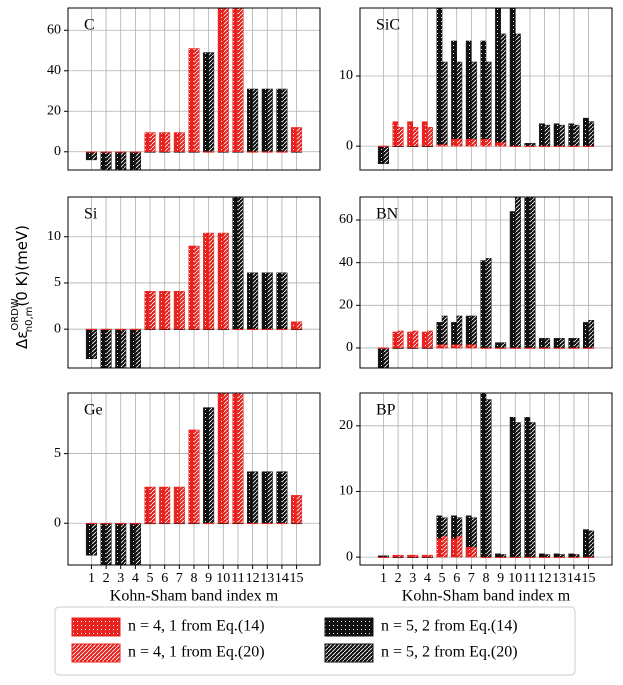  Describe the element at coordinates (164, 578) in the screenshot. I see `x-tick-label: 6` at that location.